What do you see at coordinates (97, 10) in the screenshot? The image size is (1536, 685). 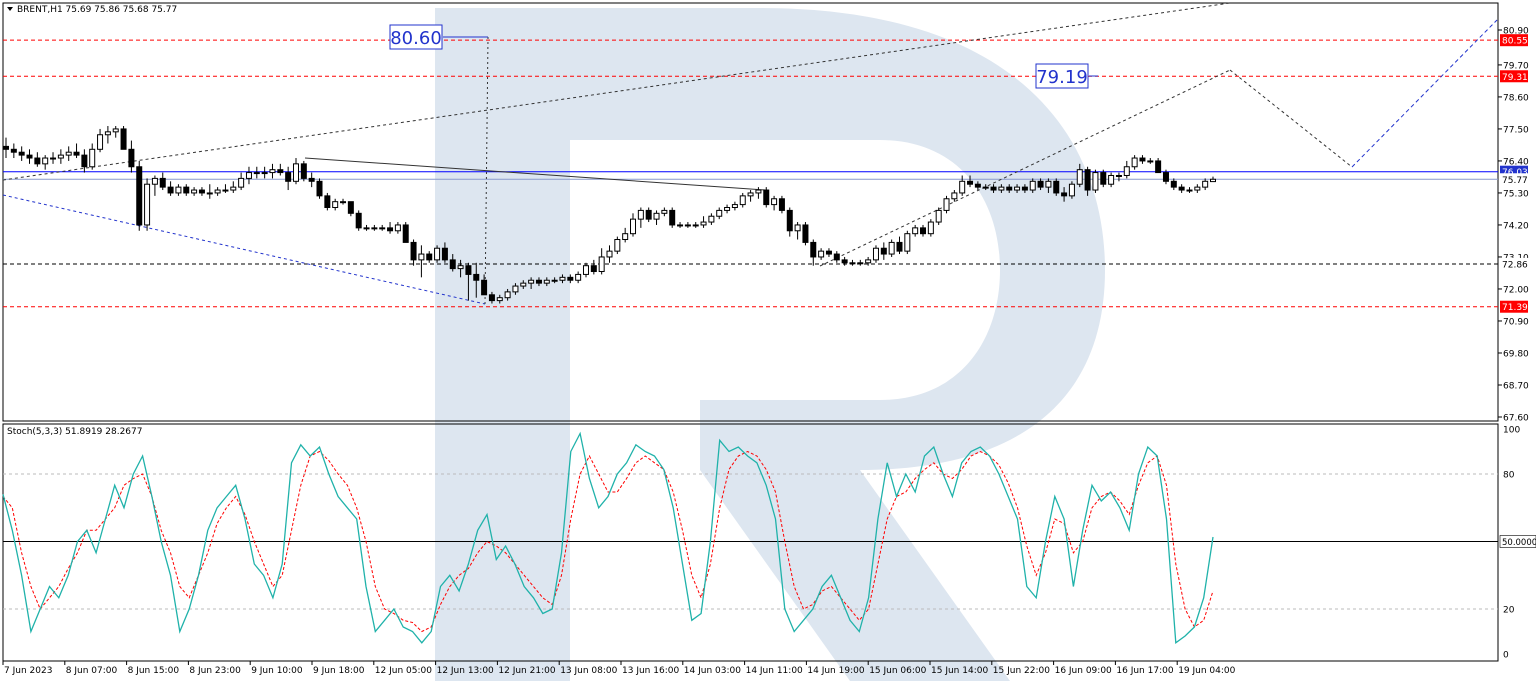 I see `symbol-ohlc-label: BRENT,H1 75.69 75.86 75.68 75.77` at bounding box center [97, 10].